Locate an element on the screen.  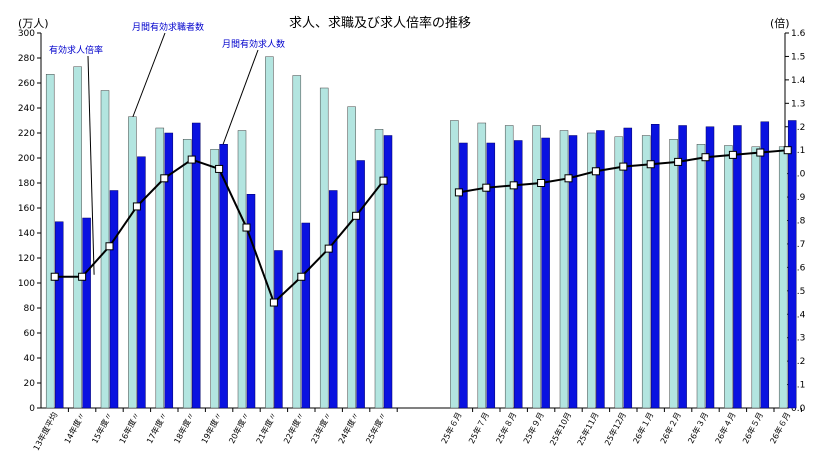
left-tick-label: 60 is located at coordinates (30, 334).